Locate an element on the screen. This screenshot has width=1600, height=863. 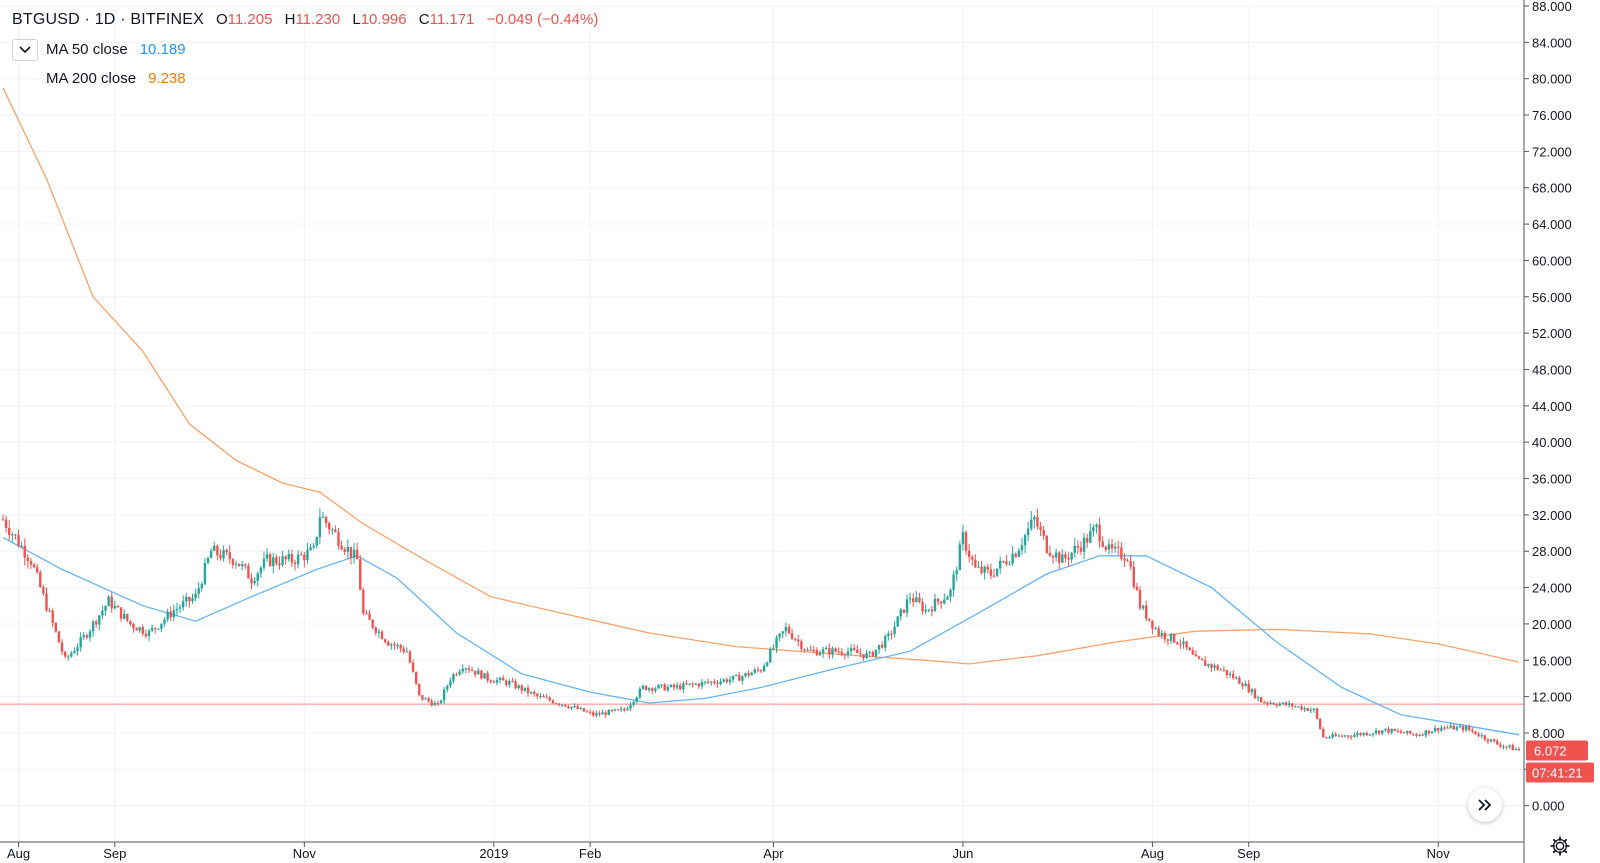
scroll-to-realtime-button is located at coordinates (1485, 805).